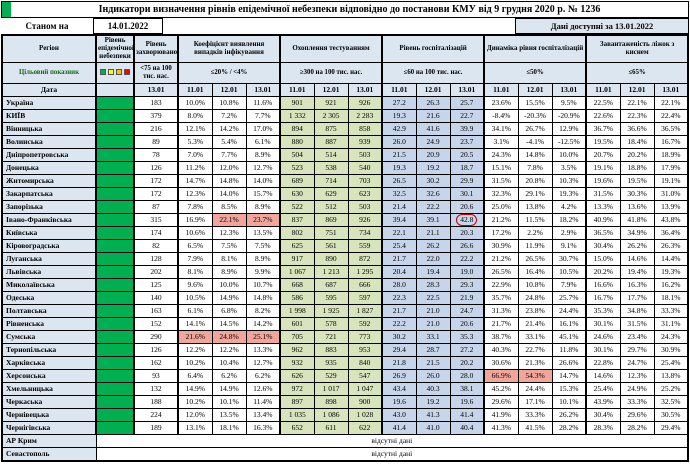  I want to click on value-cell: 11.4%, so click(263, 401).